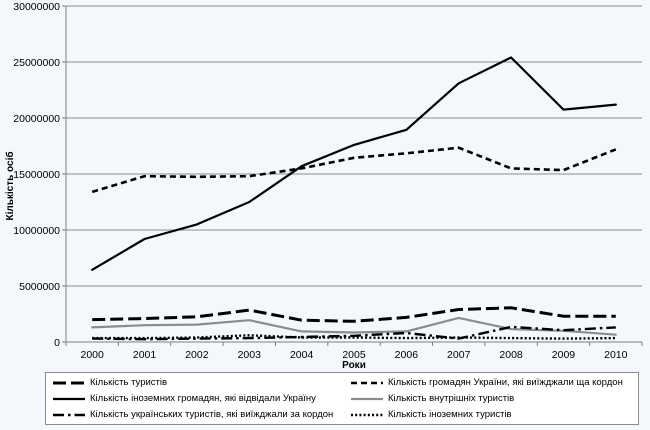  Describe the element at coordinates (145, 355) in the screenshot. I see `x-tick-label: 2001` at that location.